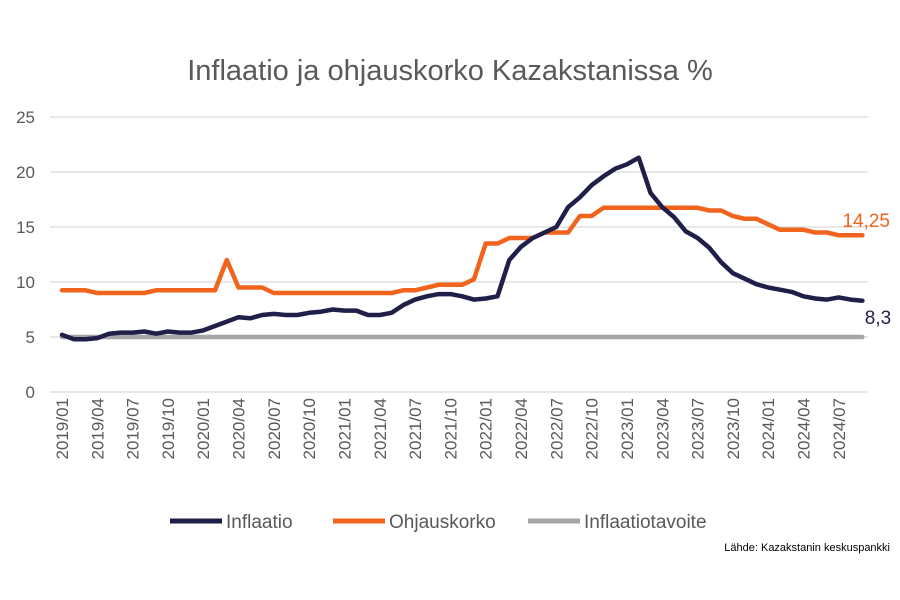  Describe the element at coordinates (556, 428) in the screenshot. I see `x-tick-label: 2022/07` at that location.